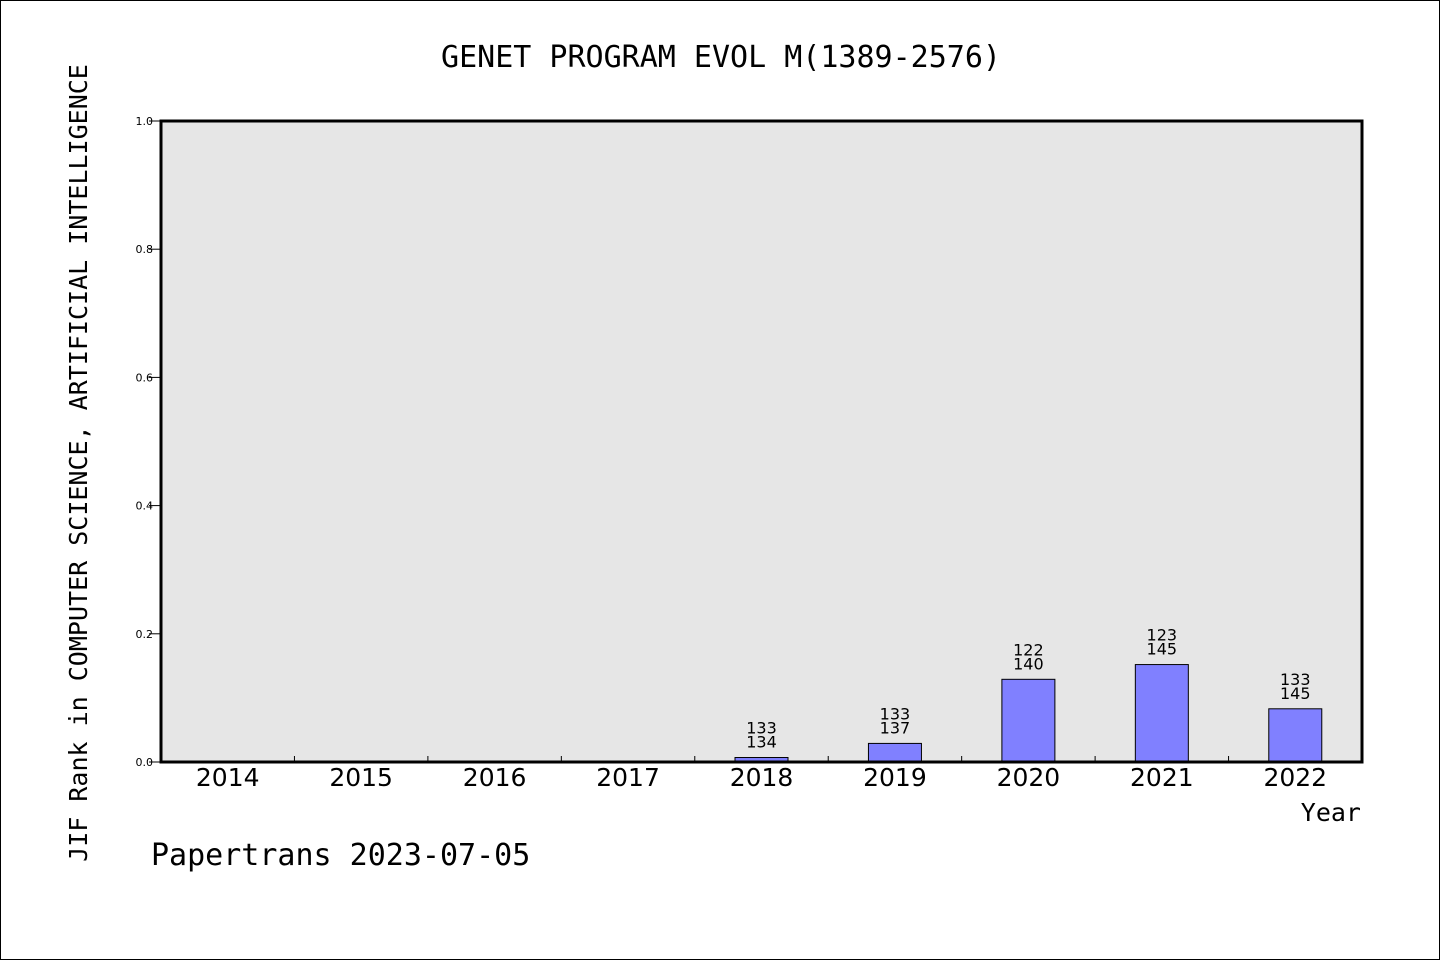 This screenshot has height=961, width=1440. What do you see at coordinates (628, 777) in the screenshot?
I see `x-tick-label: 2017` at bounding box center [628, 777].